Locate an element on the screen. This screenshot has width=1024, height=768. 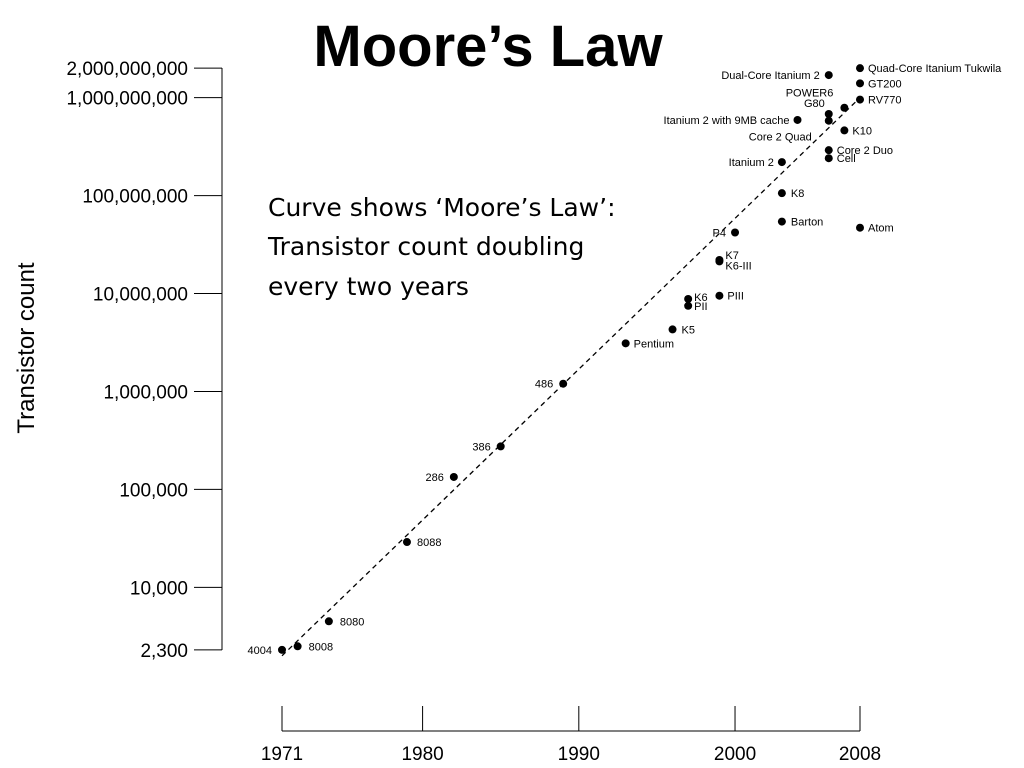
annotation-line-3: every two years is located at coordinates (368, 286).